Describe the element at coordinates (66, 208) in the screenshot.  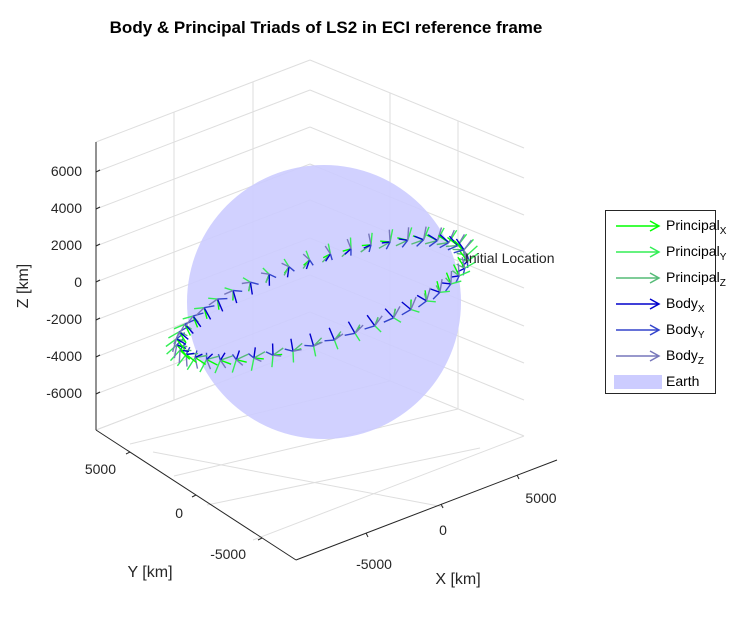
I see `z-tick-label: 4000` at that location.